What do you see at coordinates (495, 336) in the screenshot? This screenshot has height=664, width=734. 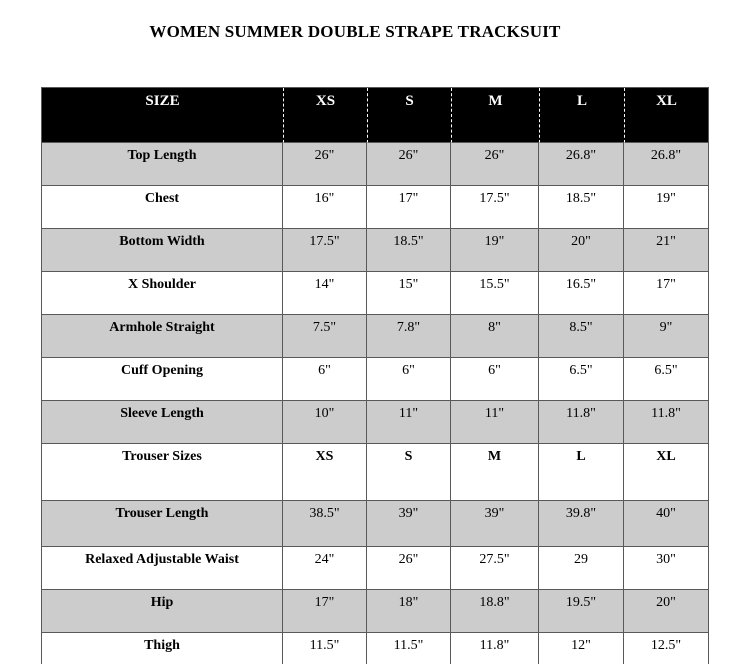 I see `cell-value: 8"` at bounding box center [495, 336].